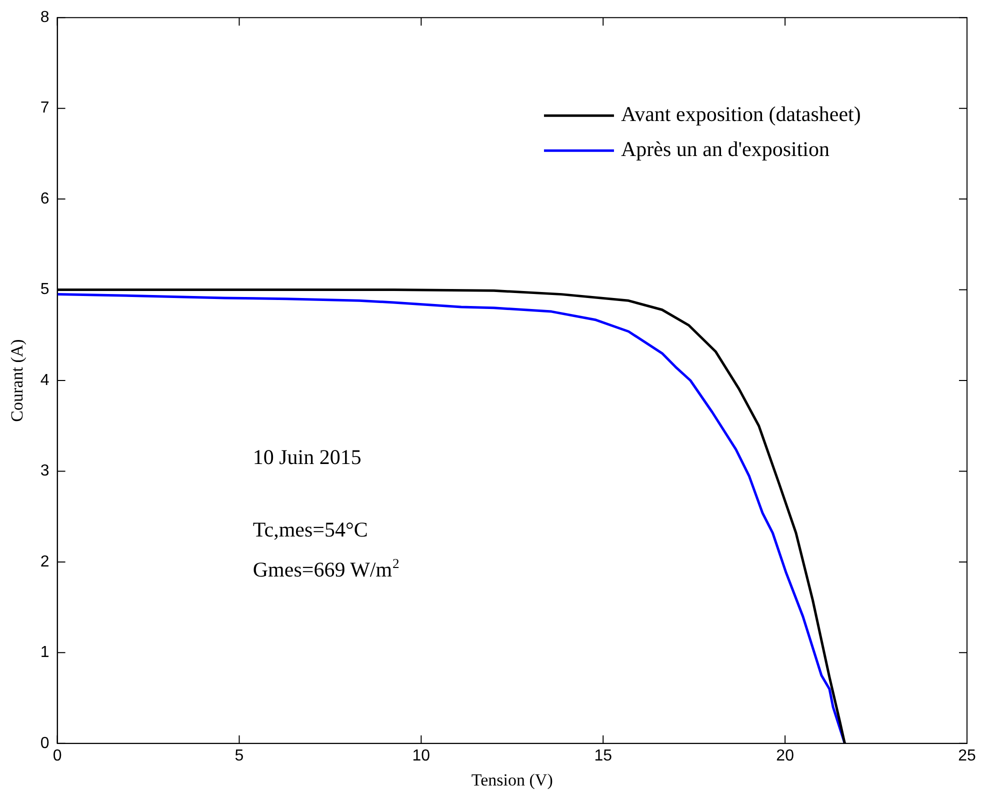 Image resolution: width=987 pixels, height=801 pixels. Describe the element at coordinates (45, 743) in the screenshot. I see `y-tick-label: 0` at that location.